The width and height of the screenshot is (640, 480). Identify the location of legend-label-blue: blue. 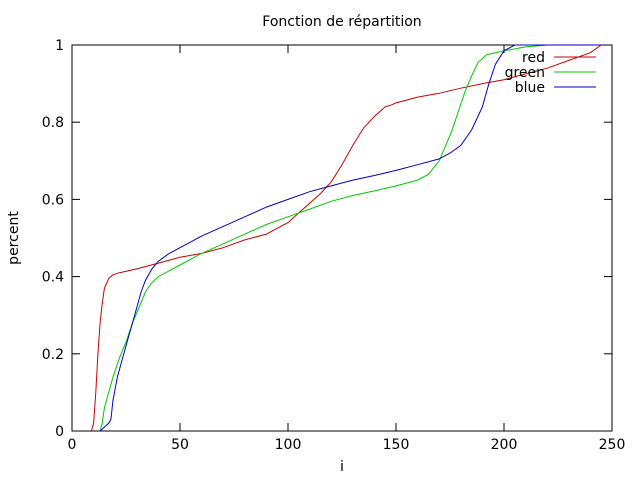
(530, 88).